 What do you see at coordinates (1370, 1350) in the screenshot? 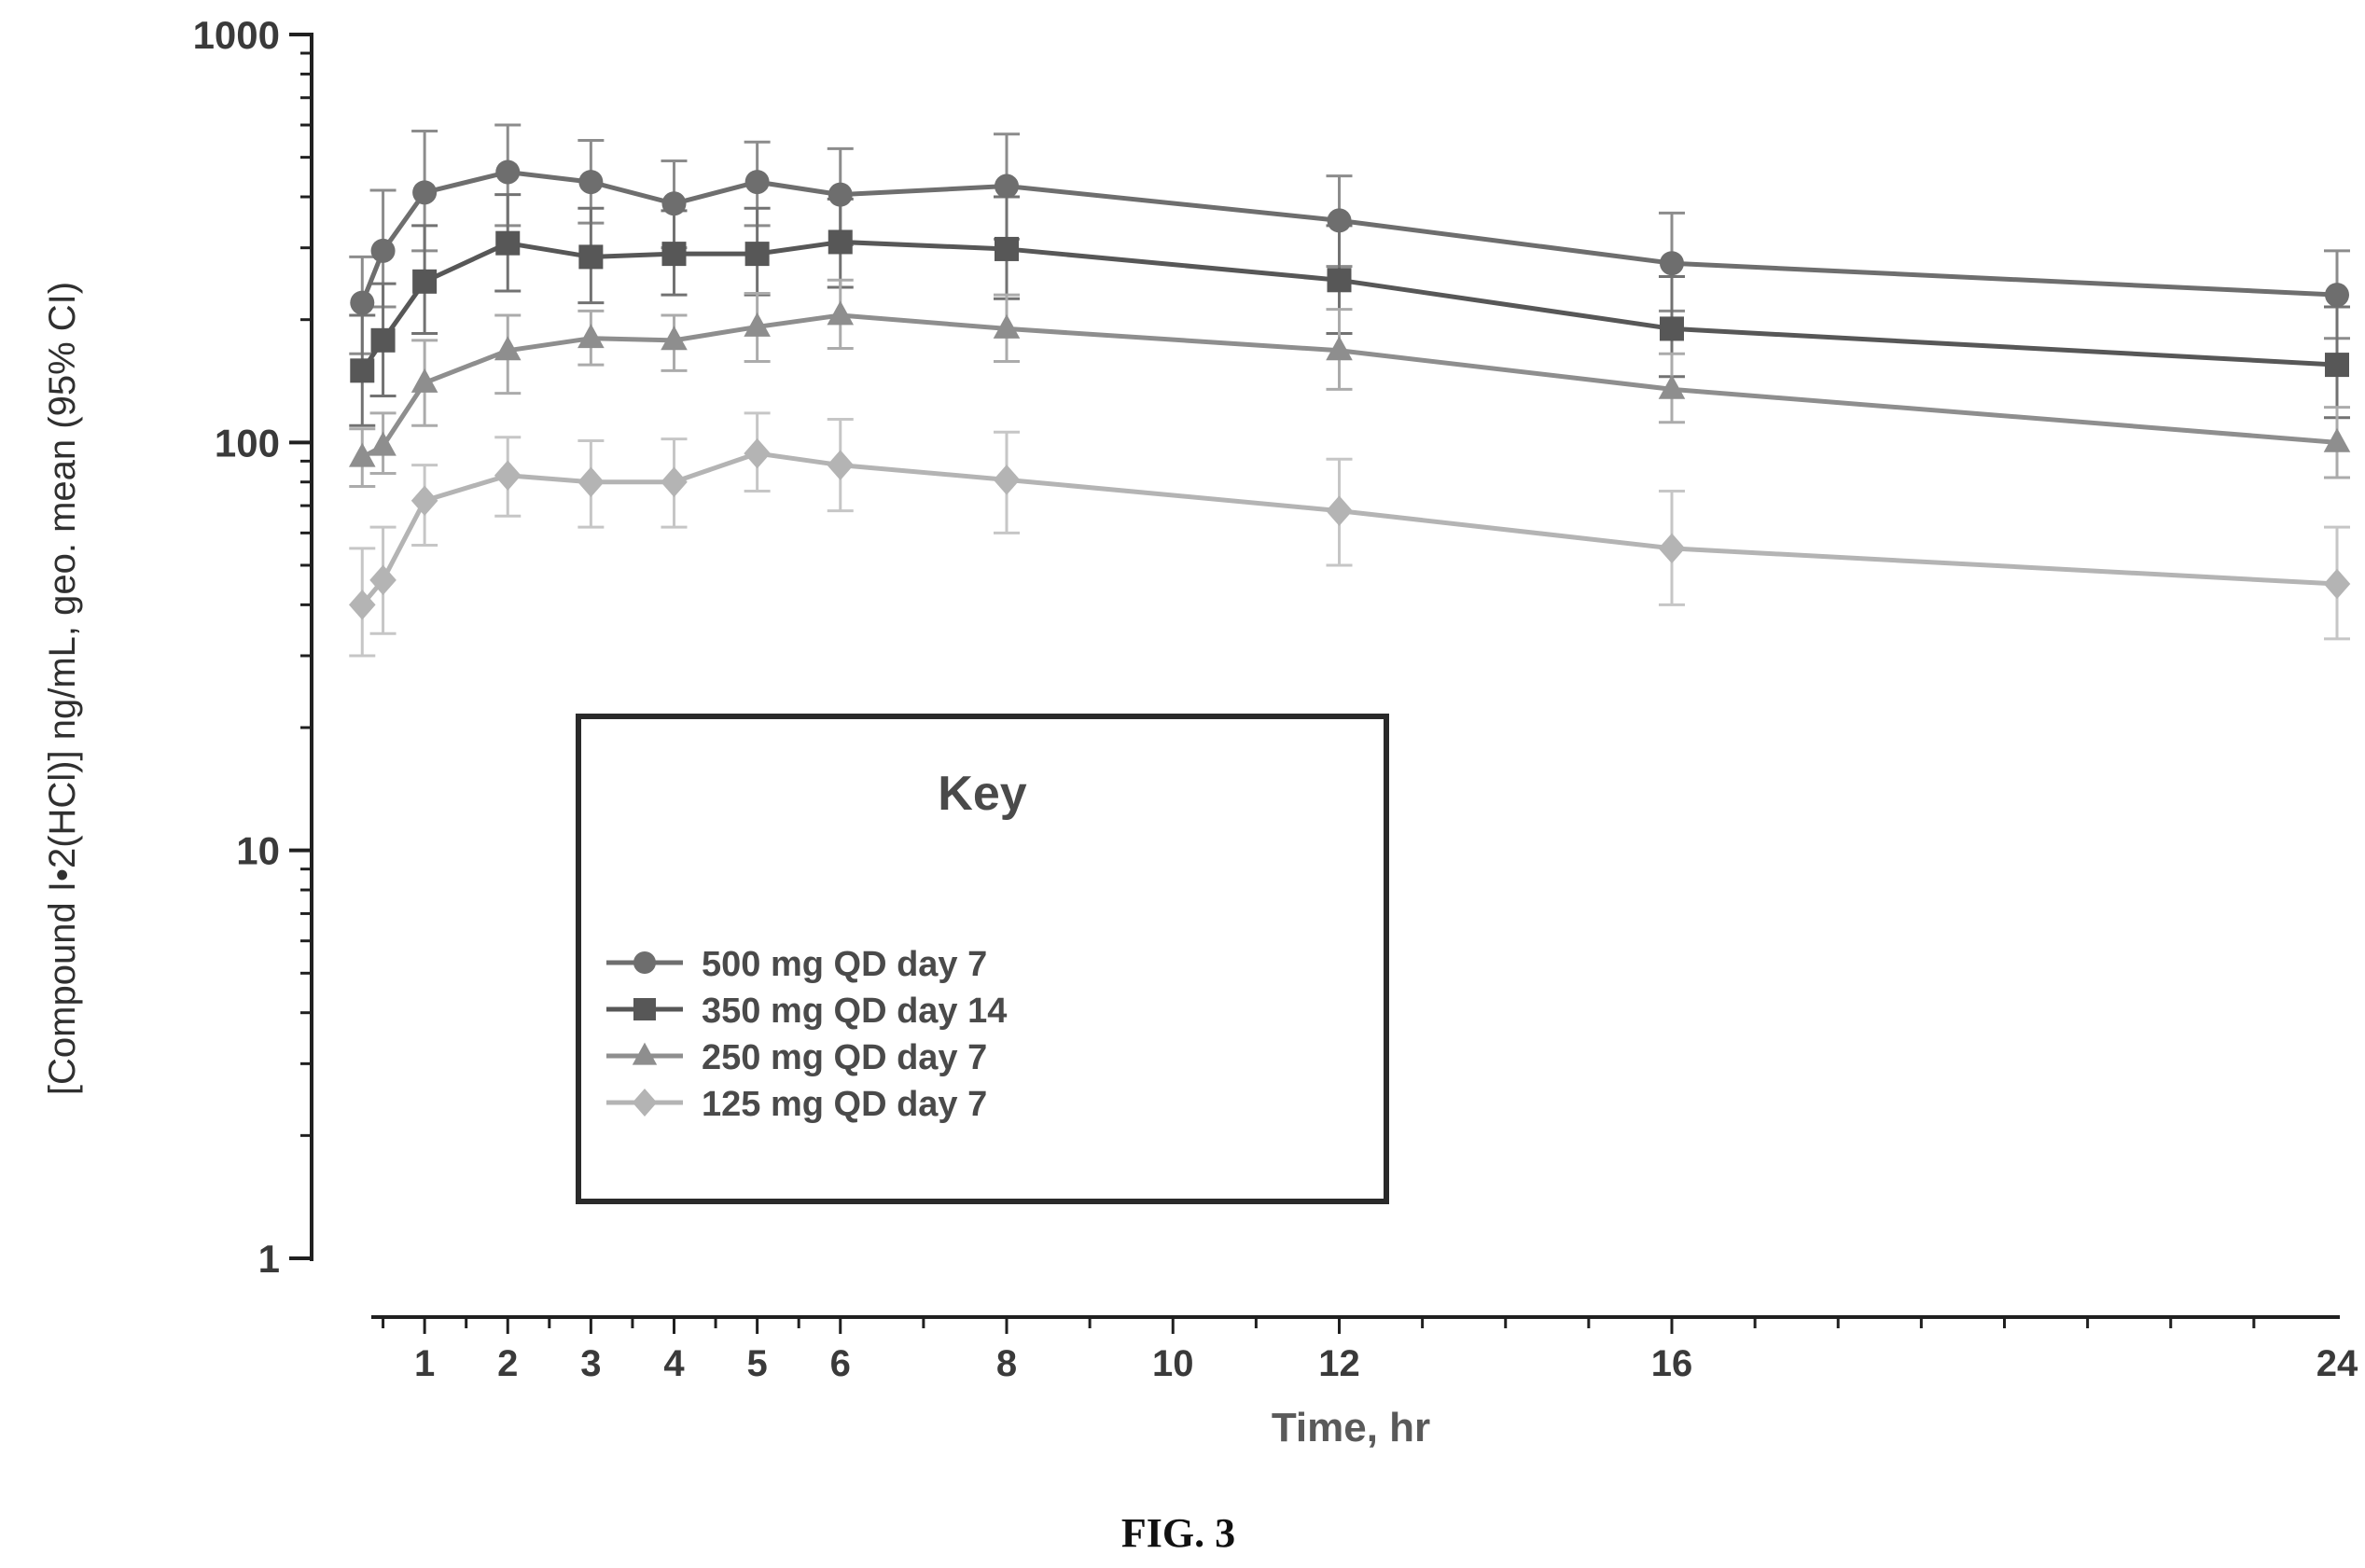
I see `x-ticks: 1 2 3 4 5 6 8 10 12 16 24` at bounding box center [1370, 1350].